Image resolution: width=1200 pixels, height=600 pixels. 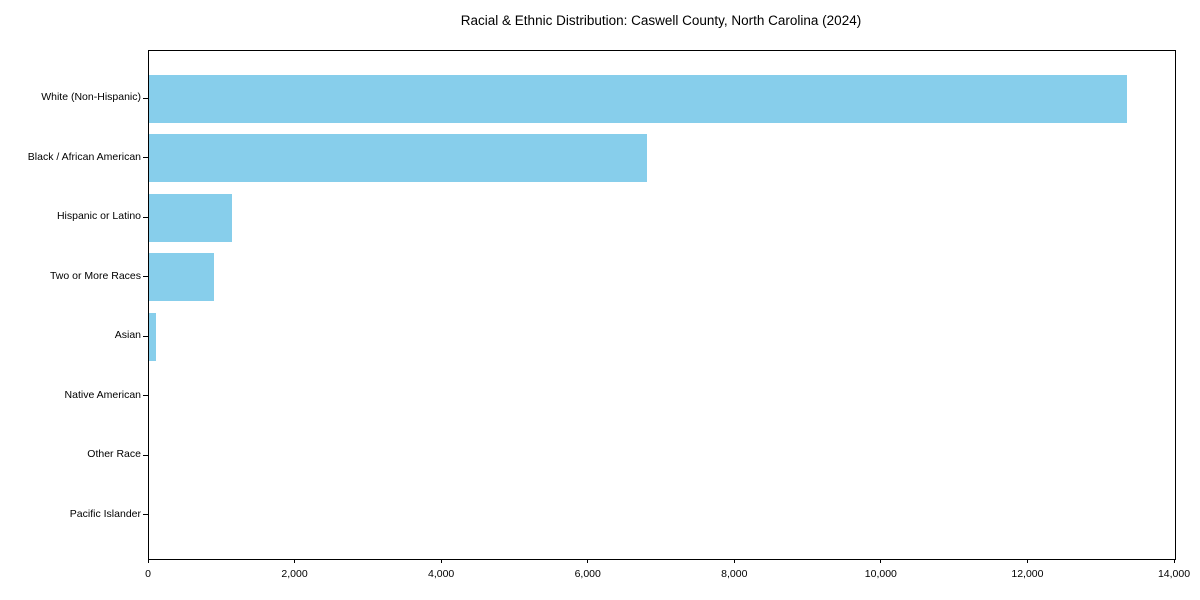 I want to click on x-tick-label: 2,000, so click(x=294, y=574).